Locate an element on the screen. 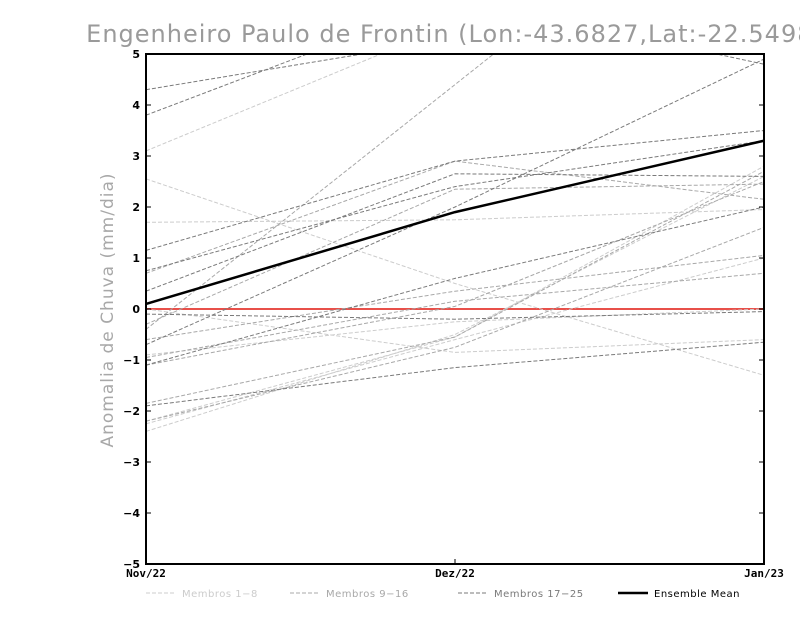  series-line-m14 is located at coordinates (455, 297).